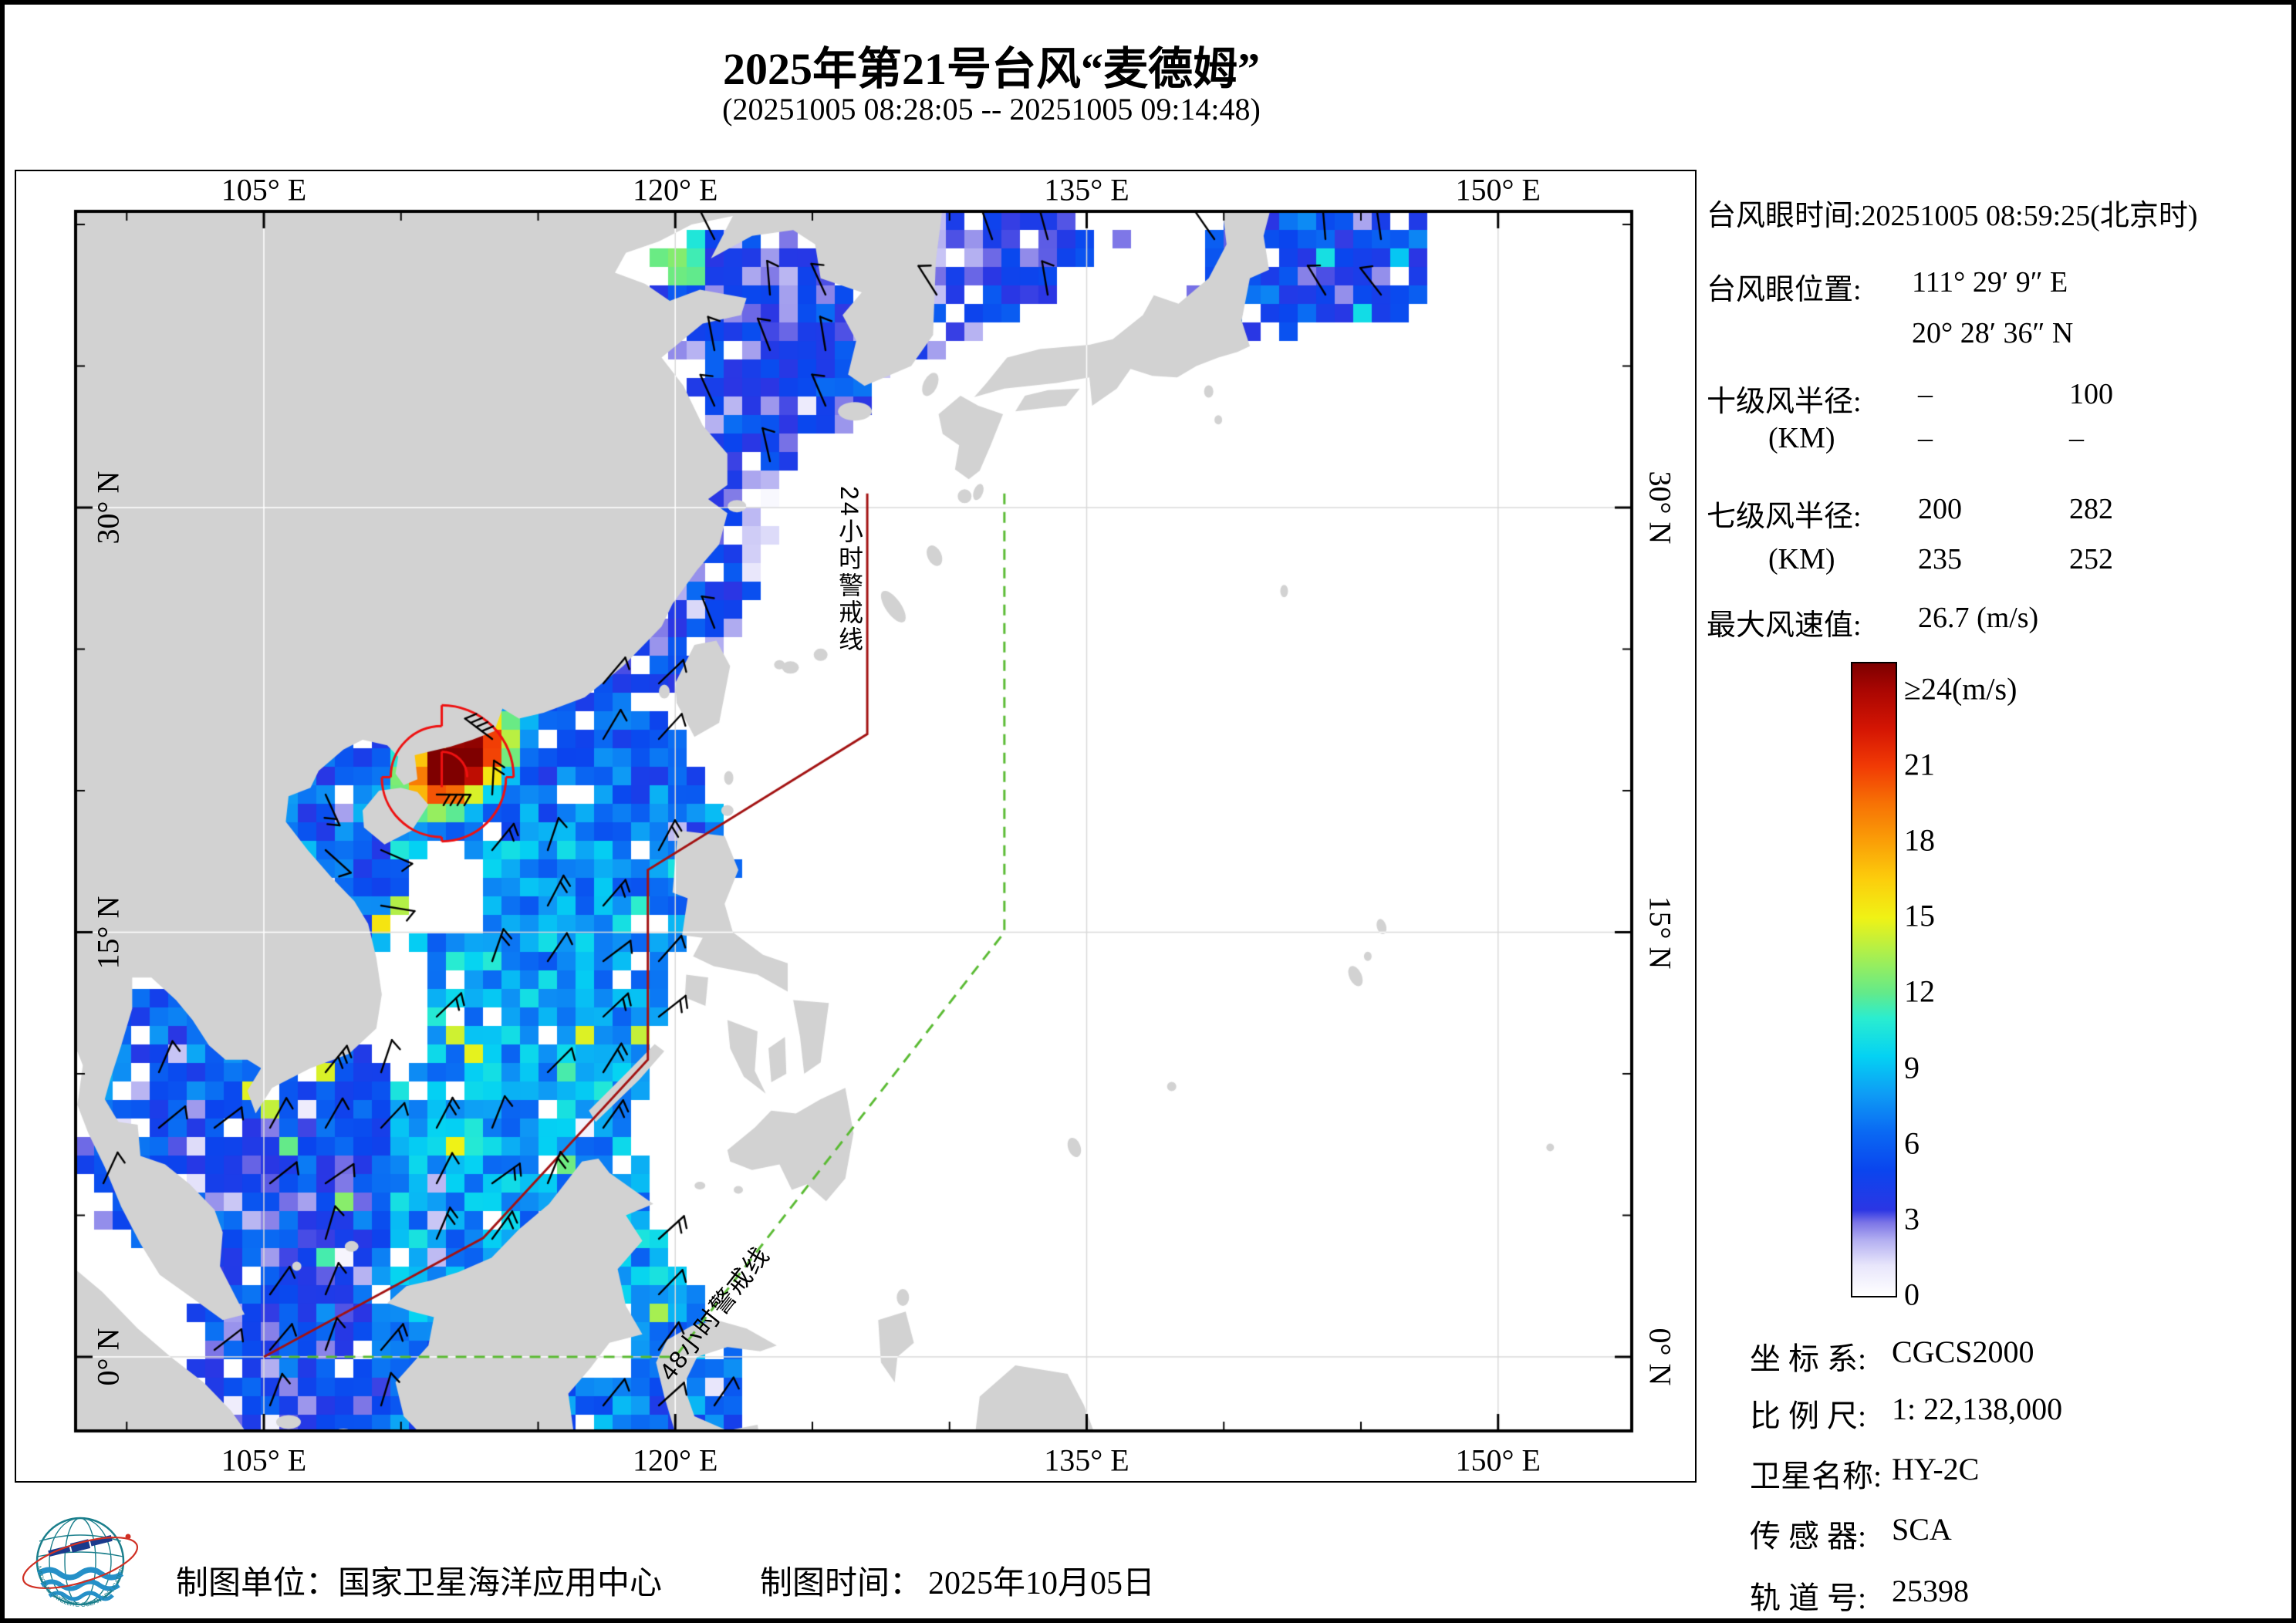 This screenshot has width=2296, height=1623. Describe the element at coordinates (1925, 394) in the screenshot. I see `r10-value-1: –` at that location.